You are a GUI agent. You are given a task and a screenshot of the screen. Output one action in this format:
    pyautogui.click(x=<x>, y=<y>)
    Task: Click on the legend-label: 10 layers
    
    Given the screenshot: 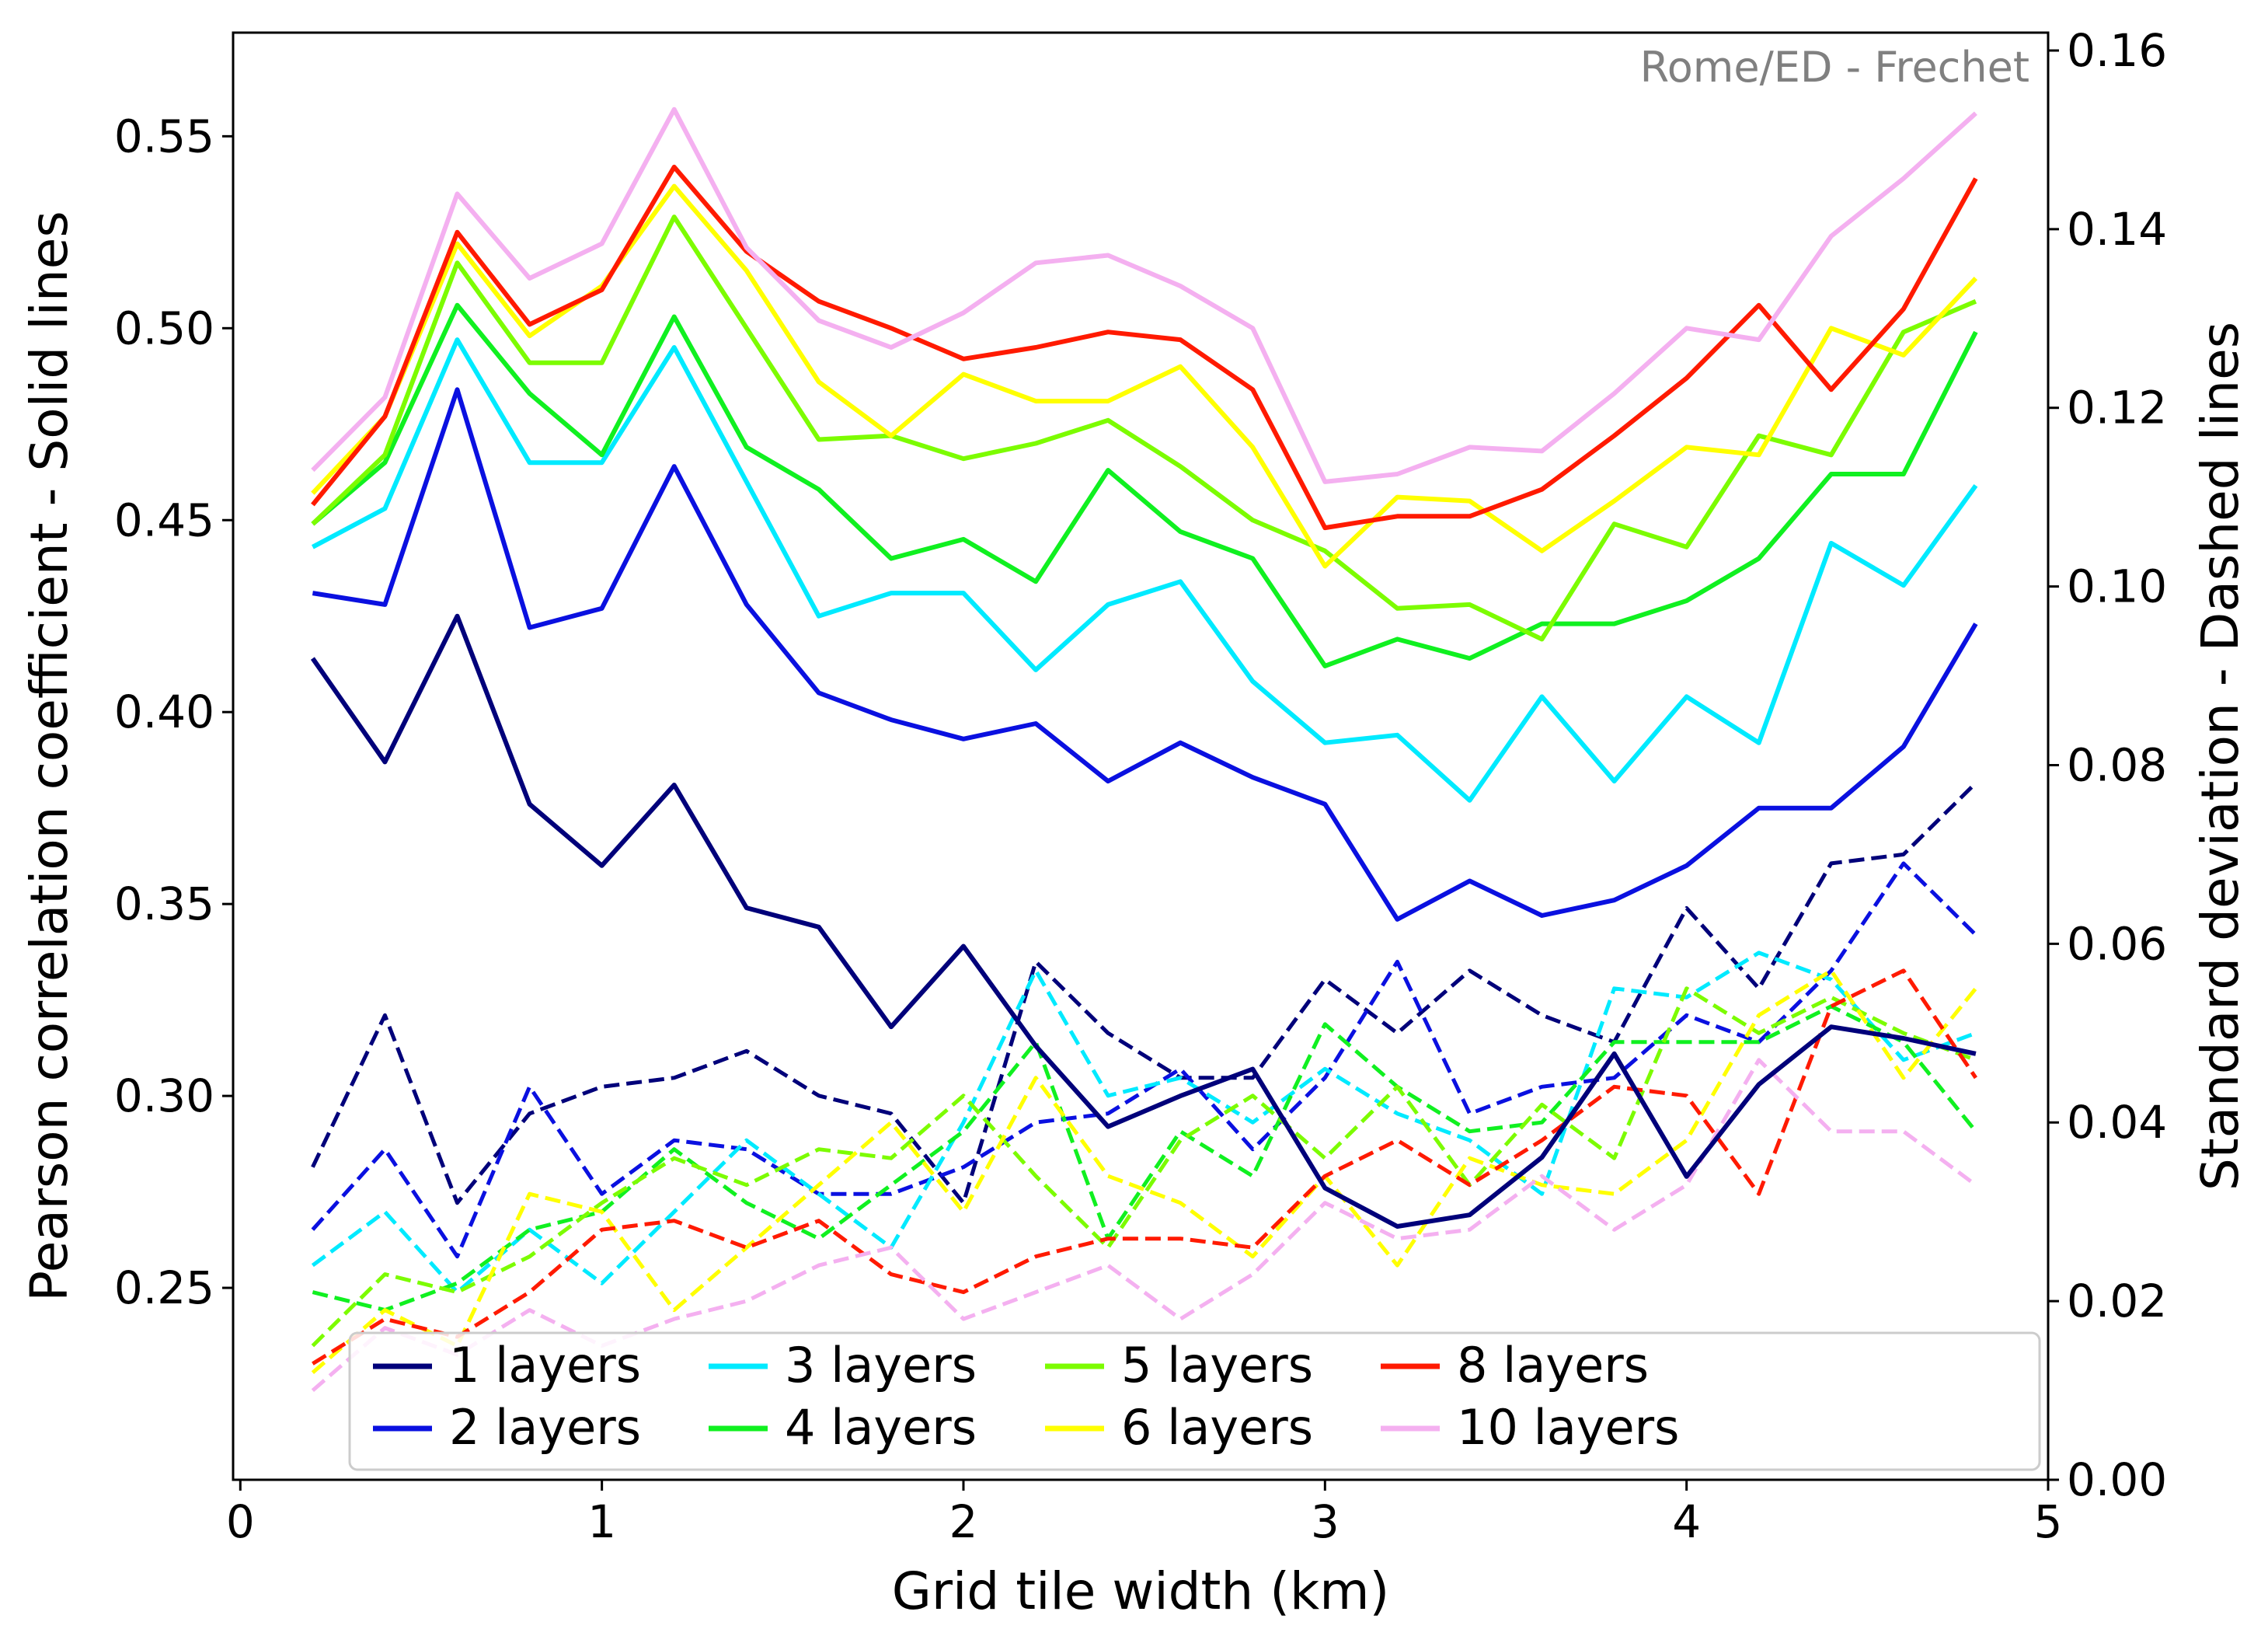 What is the action you would take?
    pyautogui.click(x=1568, y=1427)
    